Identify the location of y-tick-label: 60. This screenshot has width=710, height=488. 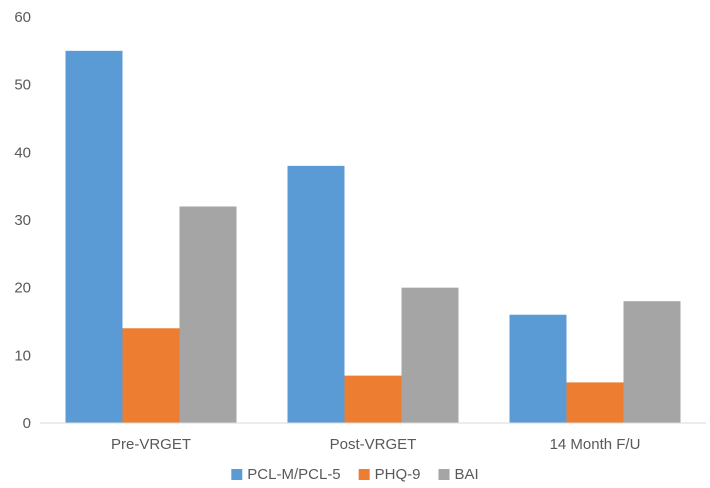
(22, 17).